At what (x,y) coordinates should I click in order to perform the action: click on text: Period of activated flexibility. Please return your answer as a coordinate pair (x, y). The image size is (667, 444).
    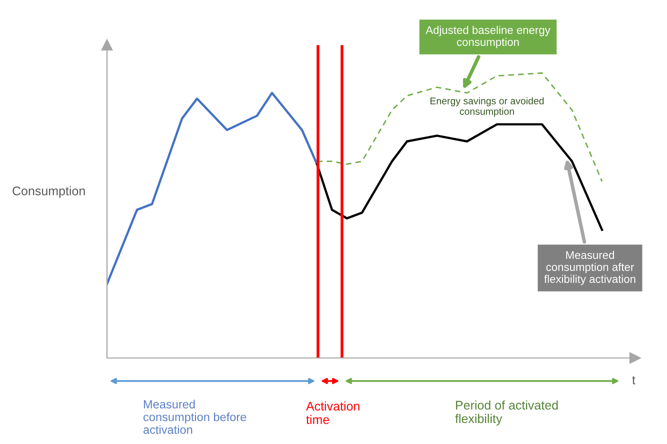
    Looking at the image, I should click on (506, 413).